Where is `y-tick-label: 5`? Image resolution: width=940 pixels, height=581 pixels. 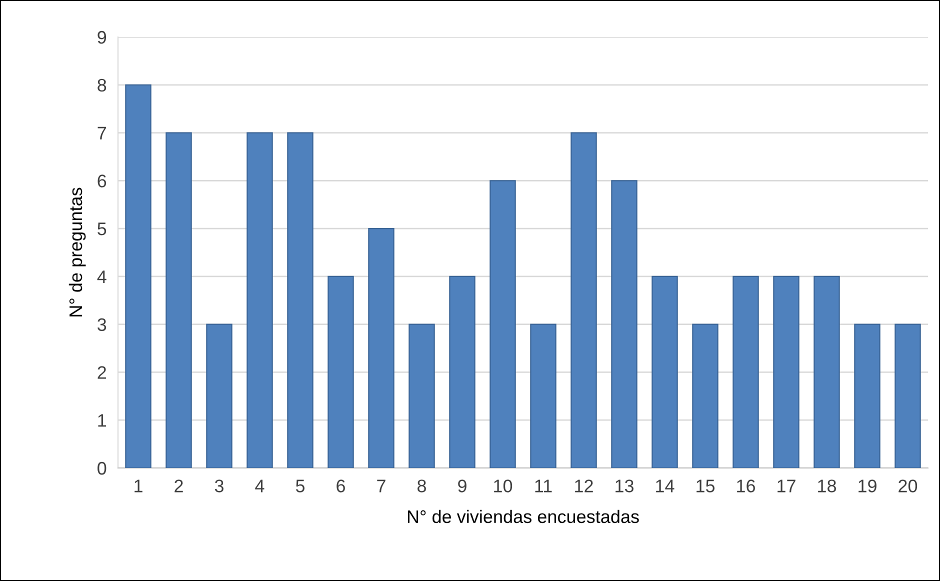 y-tick-label: 5 is located at coordinates (102, 229).